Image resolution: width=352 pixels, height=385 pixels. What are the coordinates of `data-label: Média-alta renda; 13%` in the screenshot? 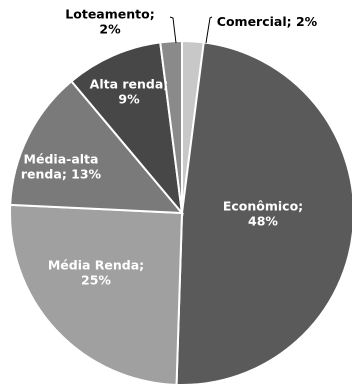 It's located at (61, 167).